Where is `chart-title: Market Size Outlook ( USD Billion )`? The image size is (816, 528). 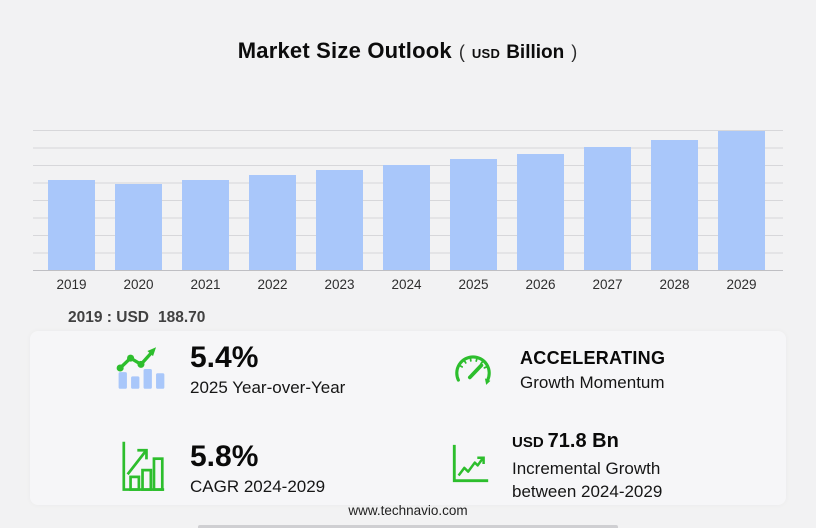
chart-title: Market Size Outlook ( USD Billion ) is located at coordinates (408, 51).